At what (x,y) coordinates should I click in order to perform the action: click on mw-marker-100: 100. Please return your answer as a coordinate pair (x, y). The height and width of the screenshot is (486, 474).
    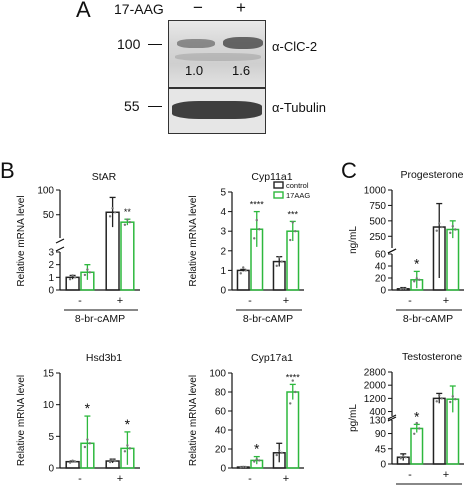
    Looking at the image, I should click on (129, 44).